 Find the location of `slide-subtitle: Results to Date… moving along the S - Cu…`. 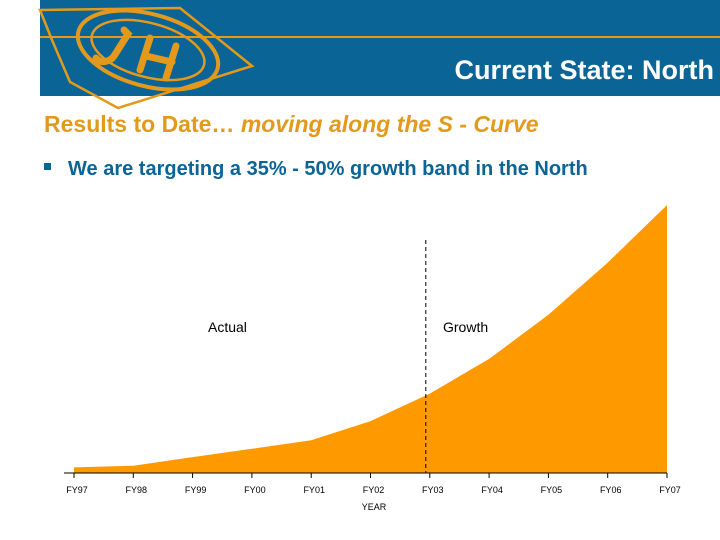

slide-subtitle: Results to Date… moving along the S - Cu… is located at coordinates (291, 124).